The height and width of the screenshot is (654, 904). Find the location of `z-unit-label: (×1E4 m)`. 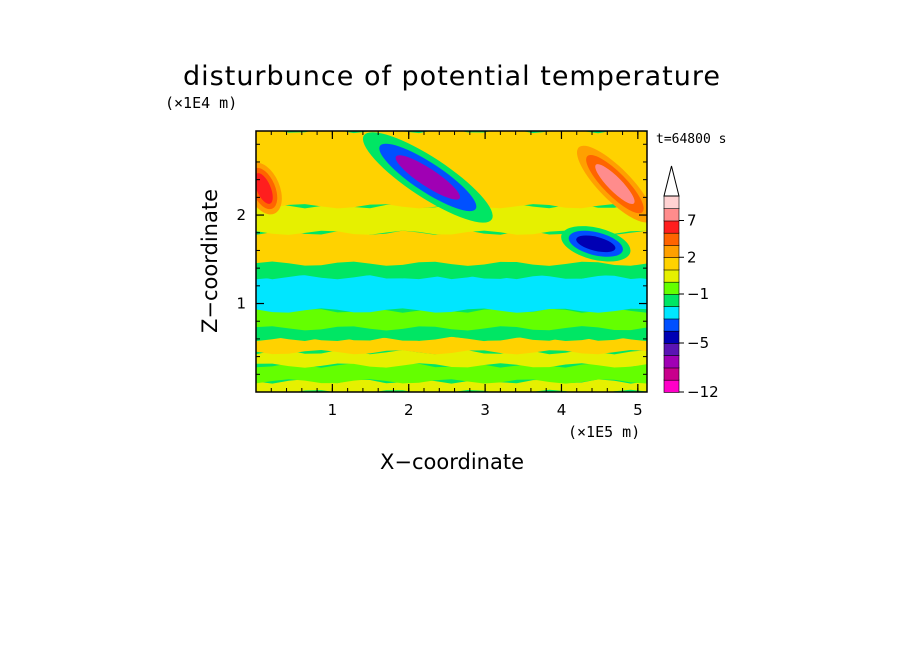

z-unit-label: (×1E4 m) is located at coordinates (201, 103).